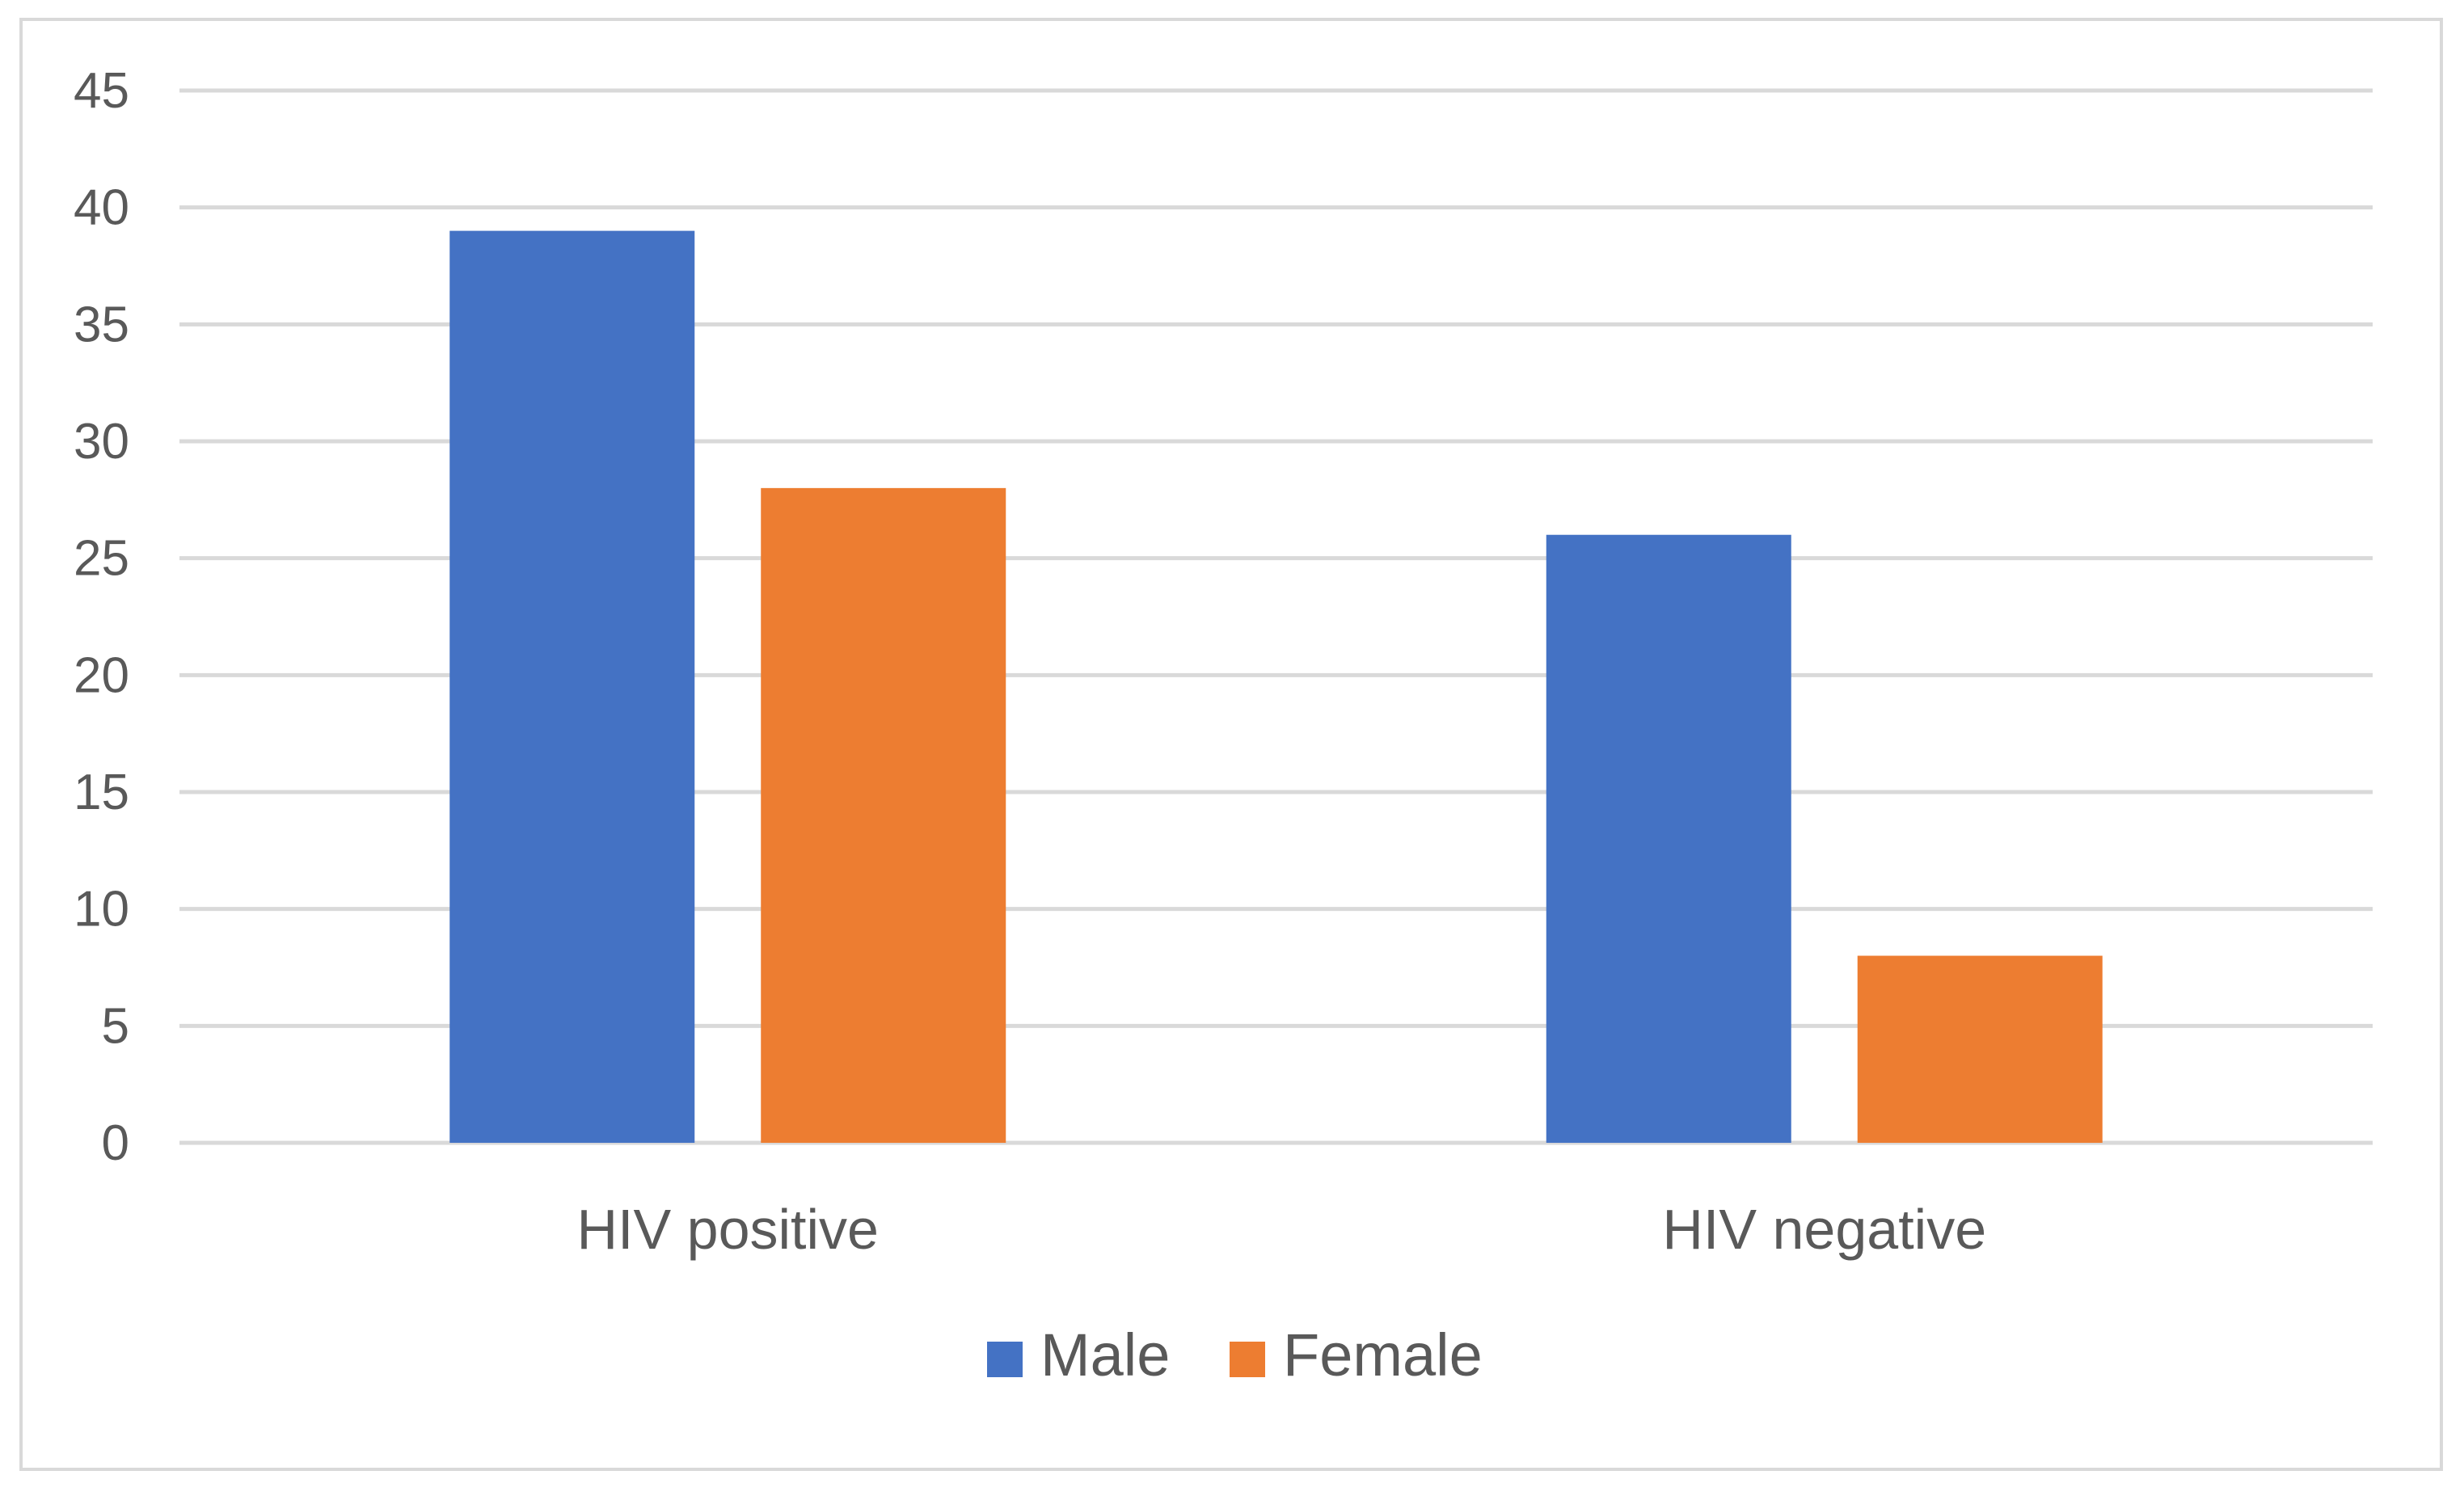  Describe the element at coordinates (1282, 1229) in the screenshot. I see `x-axis-categories: HIV positive HIV negative` at that location.